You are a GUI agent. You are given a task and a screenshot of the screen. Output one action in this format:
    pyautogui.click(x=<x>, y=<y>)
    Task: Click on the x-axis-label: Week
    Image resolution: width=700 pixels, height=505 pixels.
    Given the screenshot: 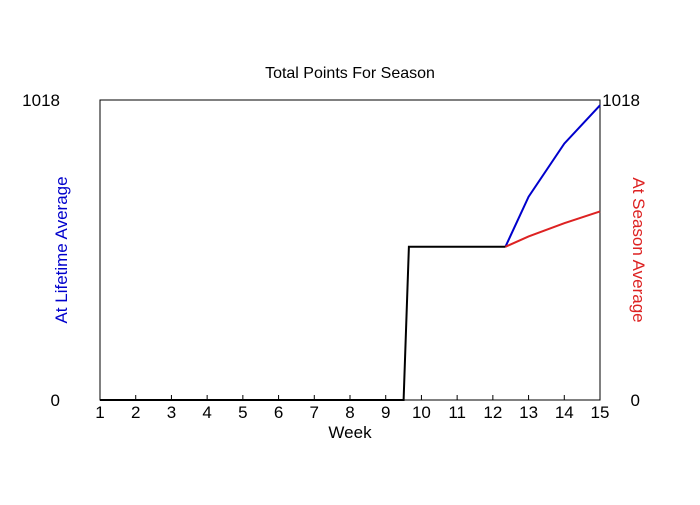 What is the action you would take?
    pyautogui.click(x=350, y=432)
    